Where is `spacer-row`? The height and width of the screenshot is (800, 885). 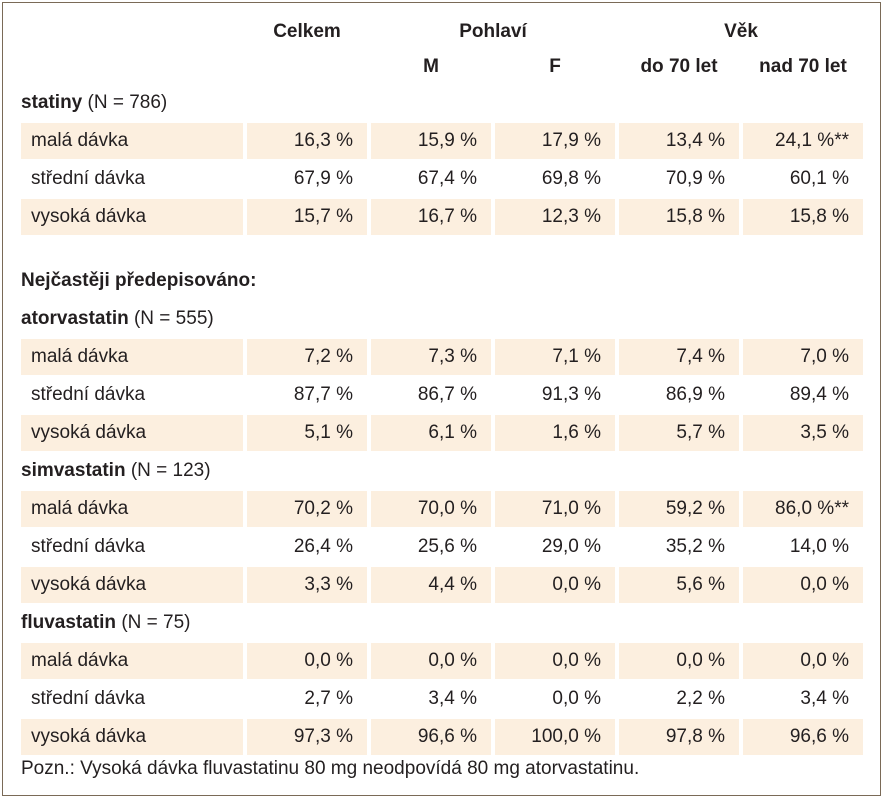
spacer-row is located at coordinates (442, 249).